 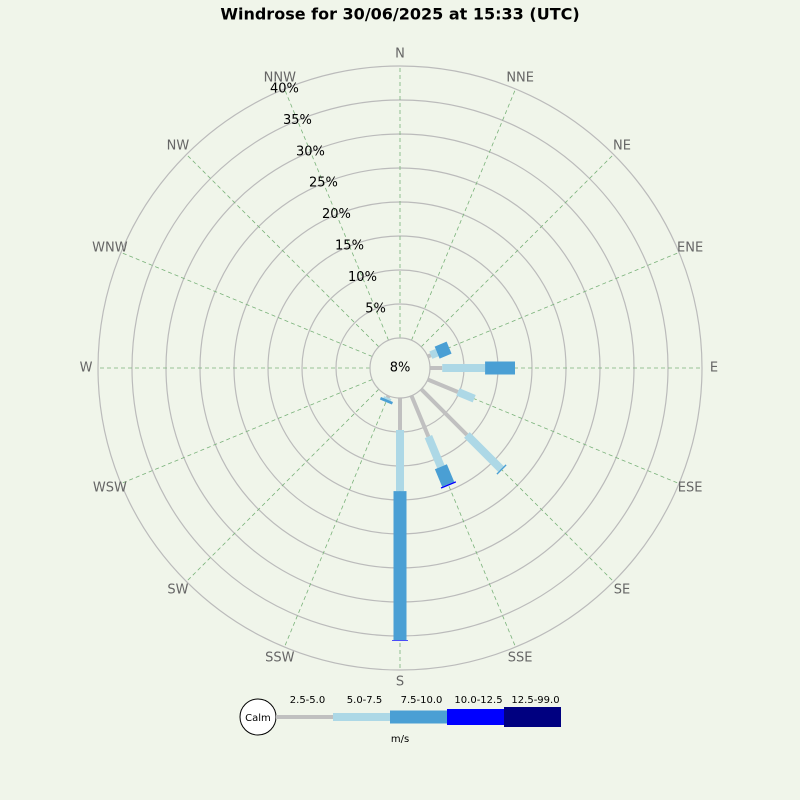 I want to click on direction-label: NNW, so click(x=280, y=77).